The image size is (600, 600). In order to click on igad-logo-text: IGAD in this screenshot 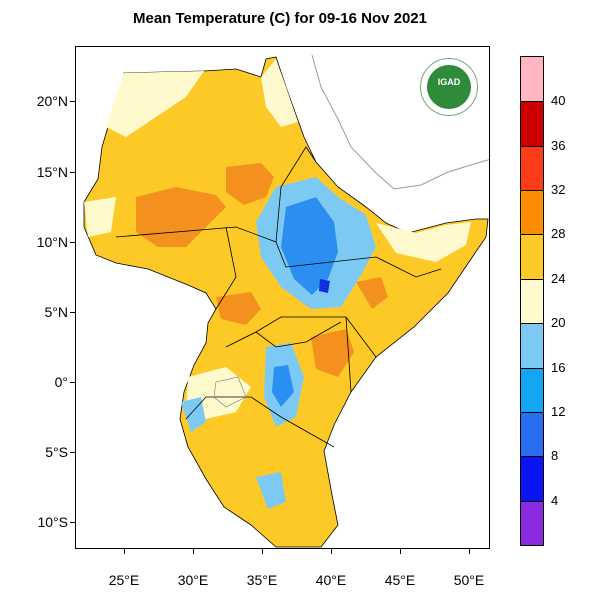, I will do `click(449, 82)`.